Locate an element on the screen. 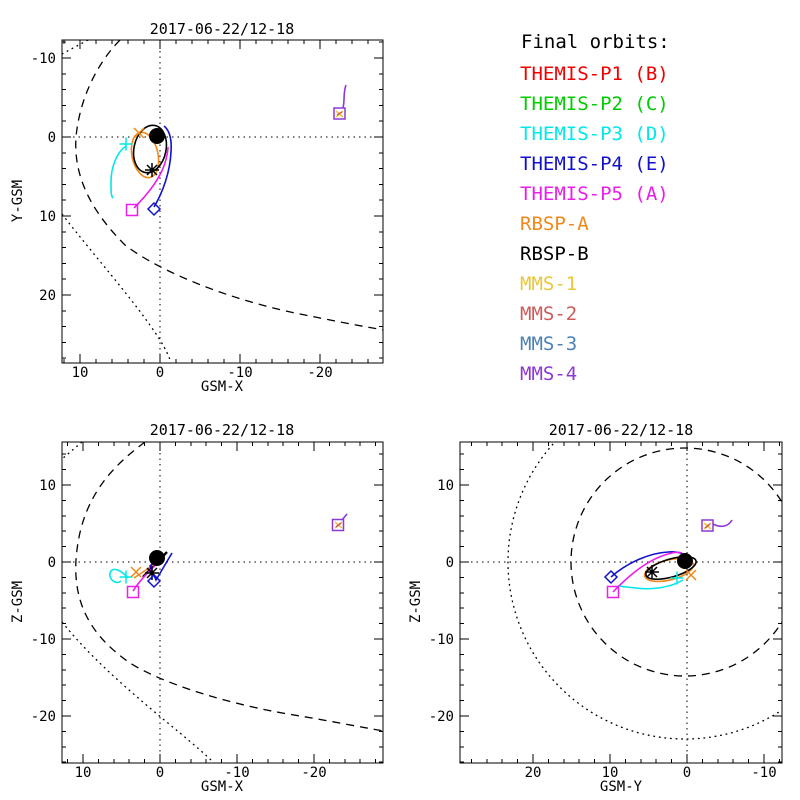  panel-xz-title: 2017-06-22/12-18 is located at coordinates (222, 430).